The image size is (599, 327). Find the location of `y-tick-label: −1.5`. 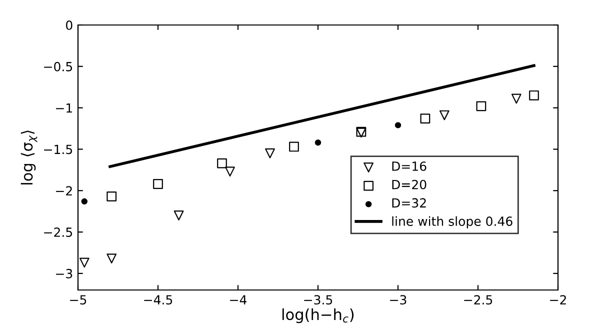

y-tick-label: −1.5 is located at coordinates (58, 149).